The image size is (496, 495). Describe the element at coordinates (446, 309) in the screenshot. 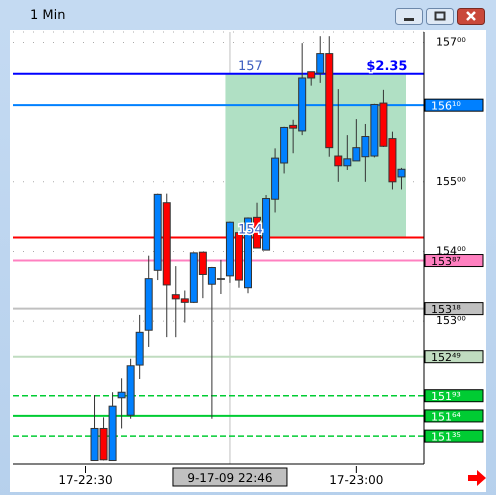

I see `ref-line-label: 153¹⁸` at that location.